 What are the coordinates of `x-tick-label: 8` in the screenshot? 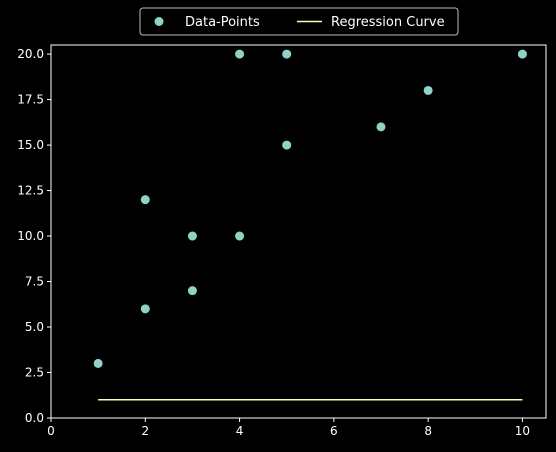 It's located at (428, 431).